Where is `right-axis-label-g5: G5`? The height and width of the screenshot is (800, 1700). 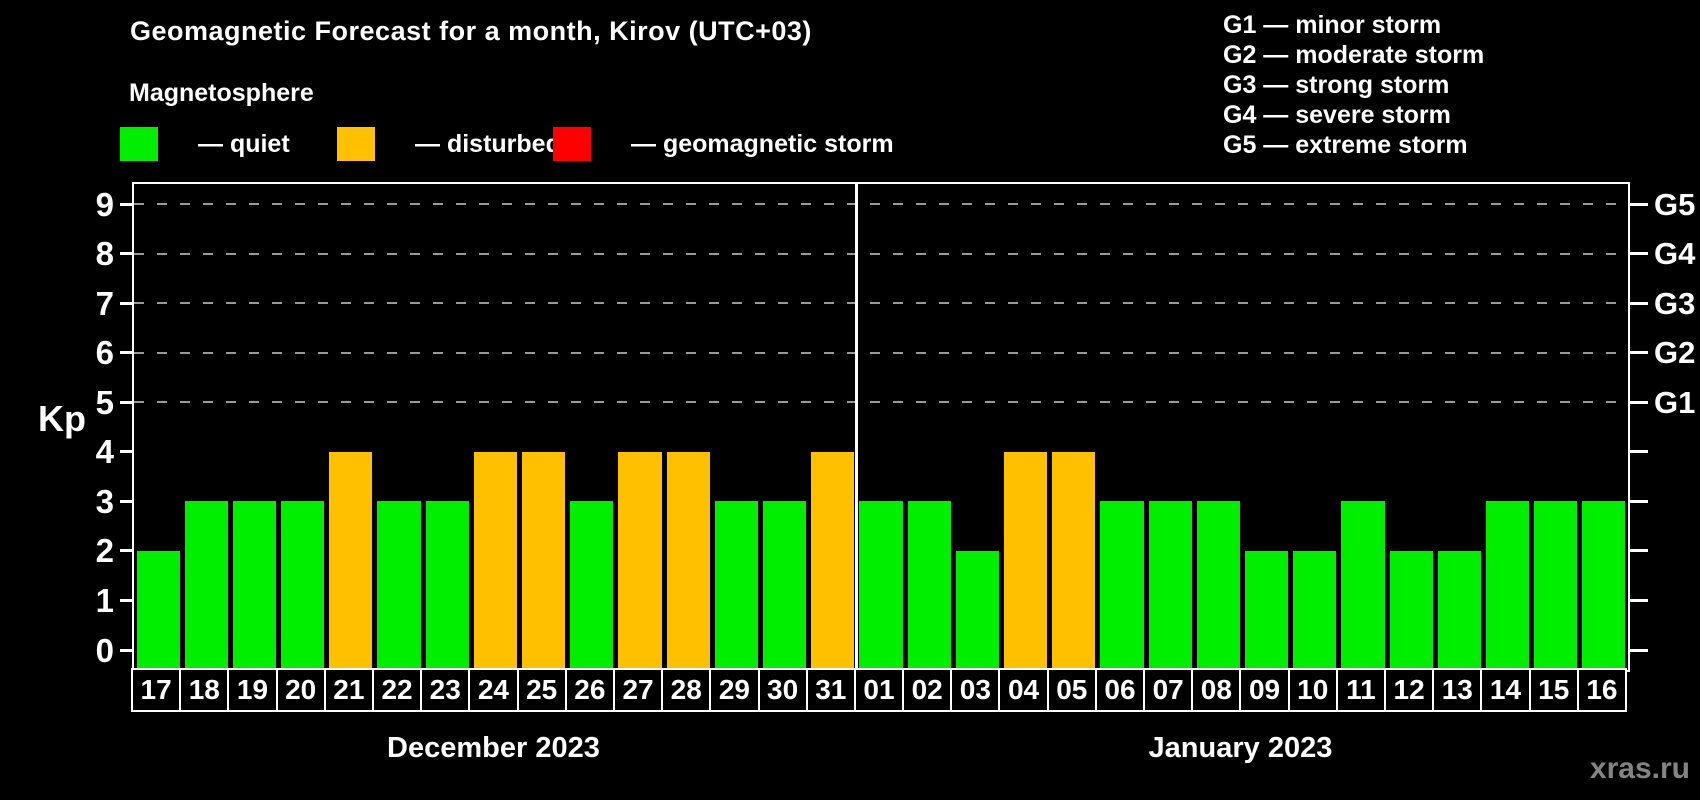
right-axis-label-g5: G5 is located at coordinates (1675, 204).